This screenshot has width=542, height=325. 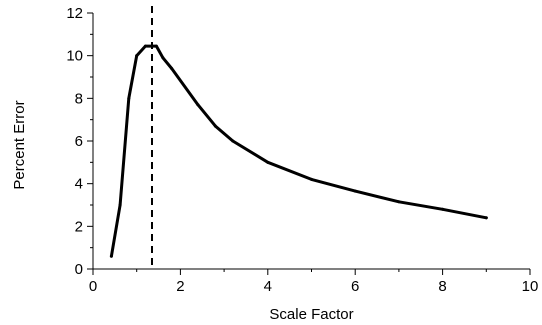 I want to click on x-tick-label: 4, so click(x=268, y=286).